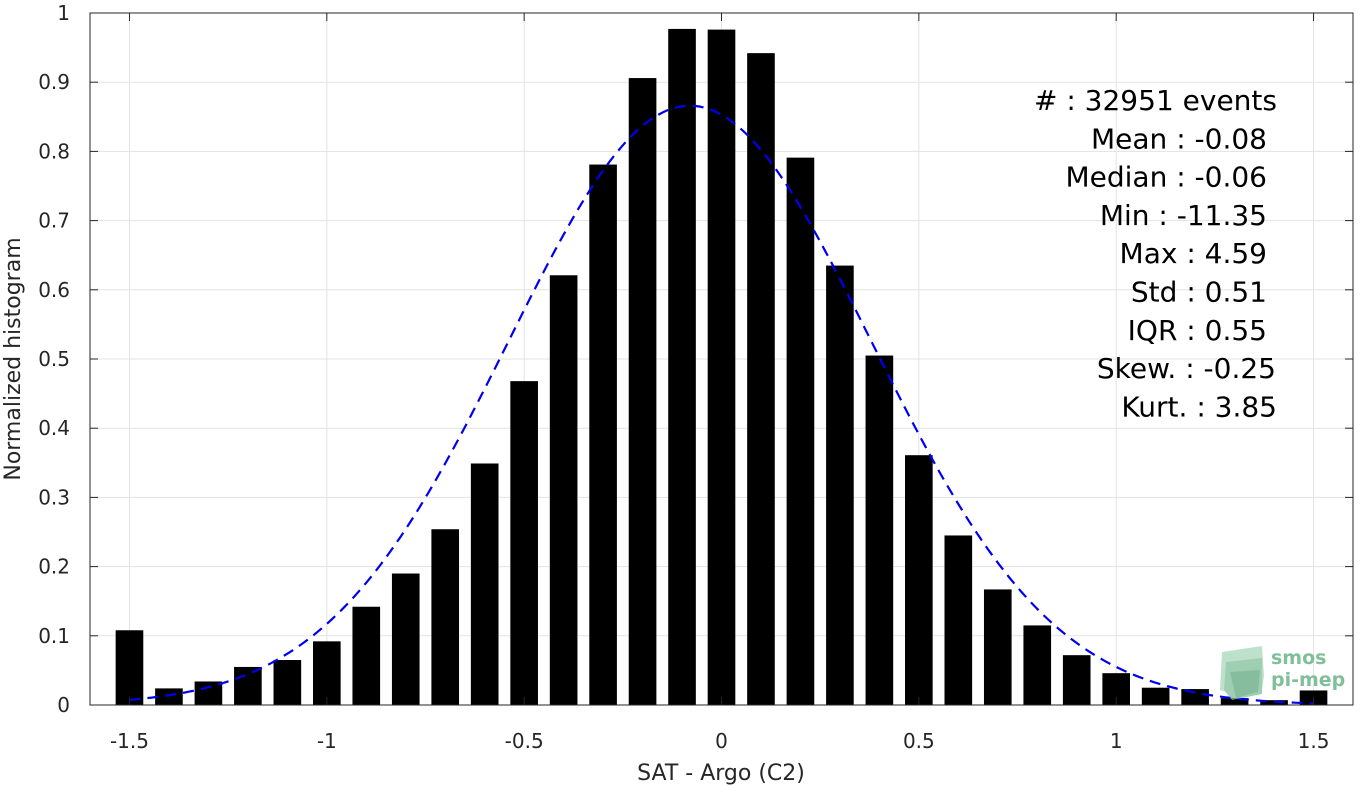  What do you see at coordinates (721, 741) in the screenshot?
I see `x-tick-label: 0` at bounding box center [721, 741].